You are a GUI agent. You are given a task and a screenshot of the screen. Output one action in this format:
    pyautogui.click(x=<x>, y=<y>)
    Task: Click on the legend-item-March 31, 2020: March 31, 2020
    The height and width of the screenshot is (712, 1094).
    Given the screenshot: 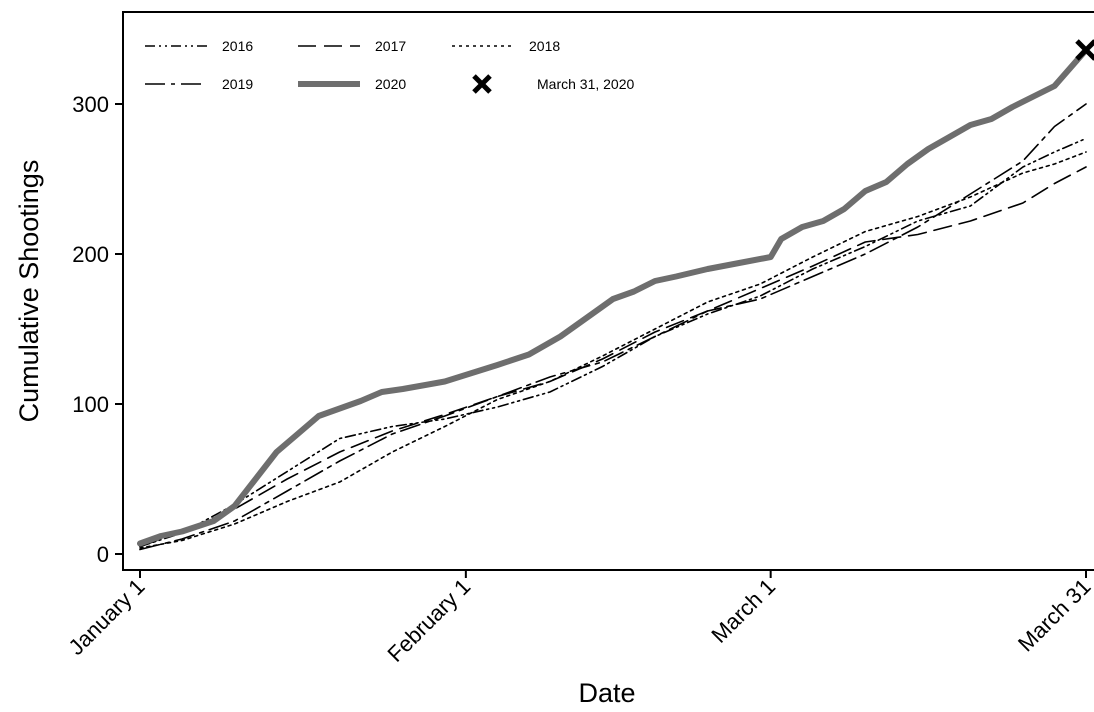 What is the action you would take?
    pyautogui.click(x=553, y=84)
    